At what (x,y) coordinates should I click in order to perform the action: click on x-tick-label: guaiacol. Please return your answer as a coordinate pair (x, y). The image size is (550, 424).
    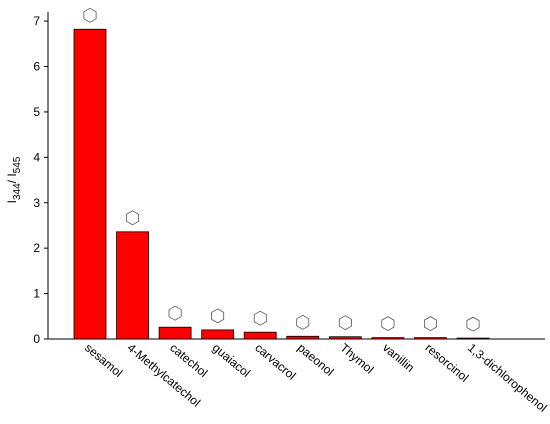
    Looking at the image, I should click on (231, 360).